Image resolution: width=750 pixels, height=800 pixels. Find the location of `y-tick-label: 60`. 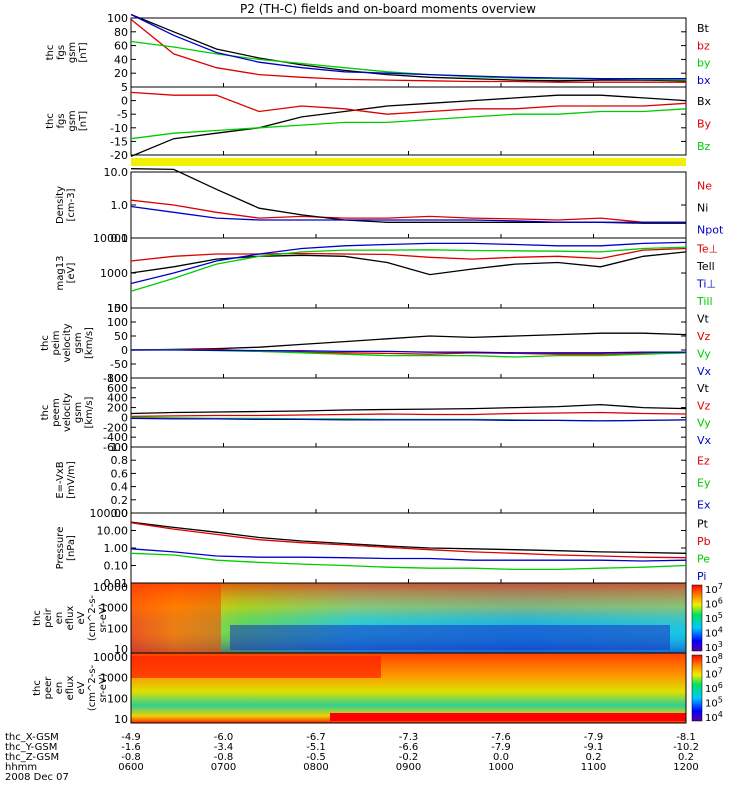

y-tick-label: 60 is located at coordinates (121, 46).